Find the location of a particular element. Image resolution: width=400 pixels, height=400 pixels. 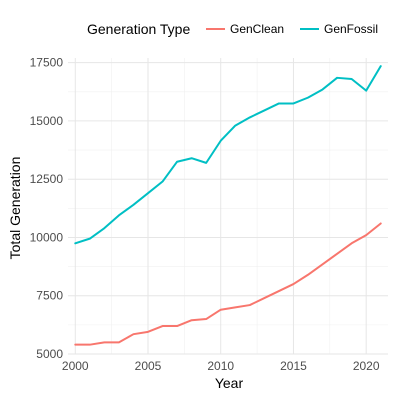

y-tick-label: 17500 is located at coordinates (47, 63).